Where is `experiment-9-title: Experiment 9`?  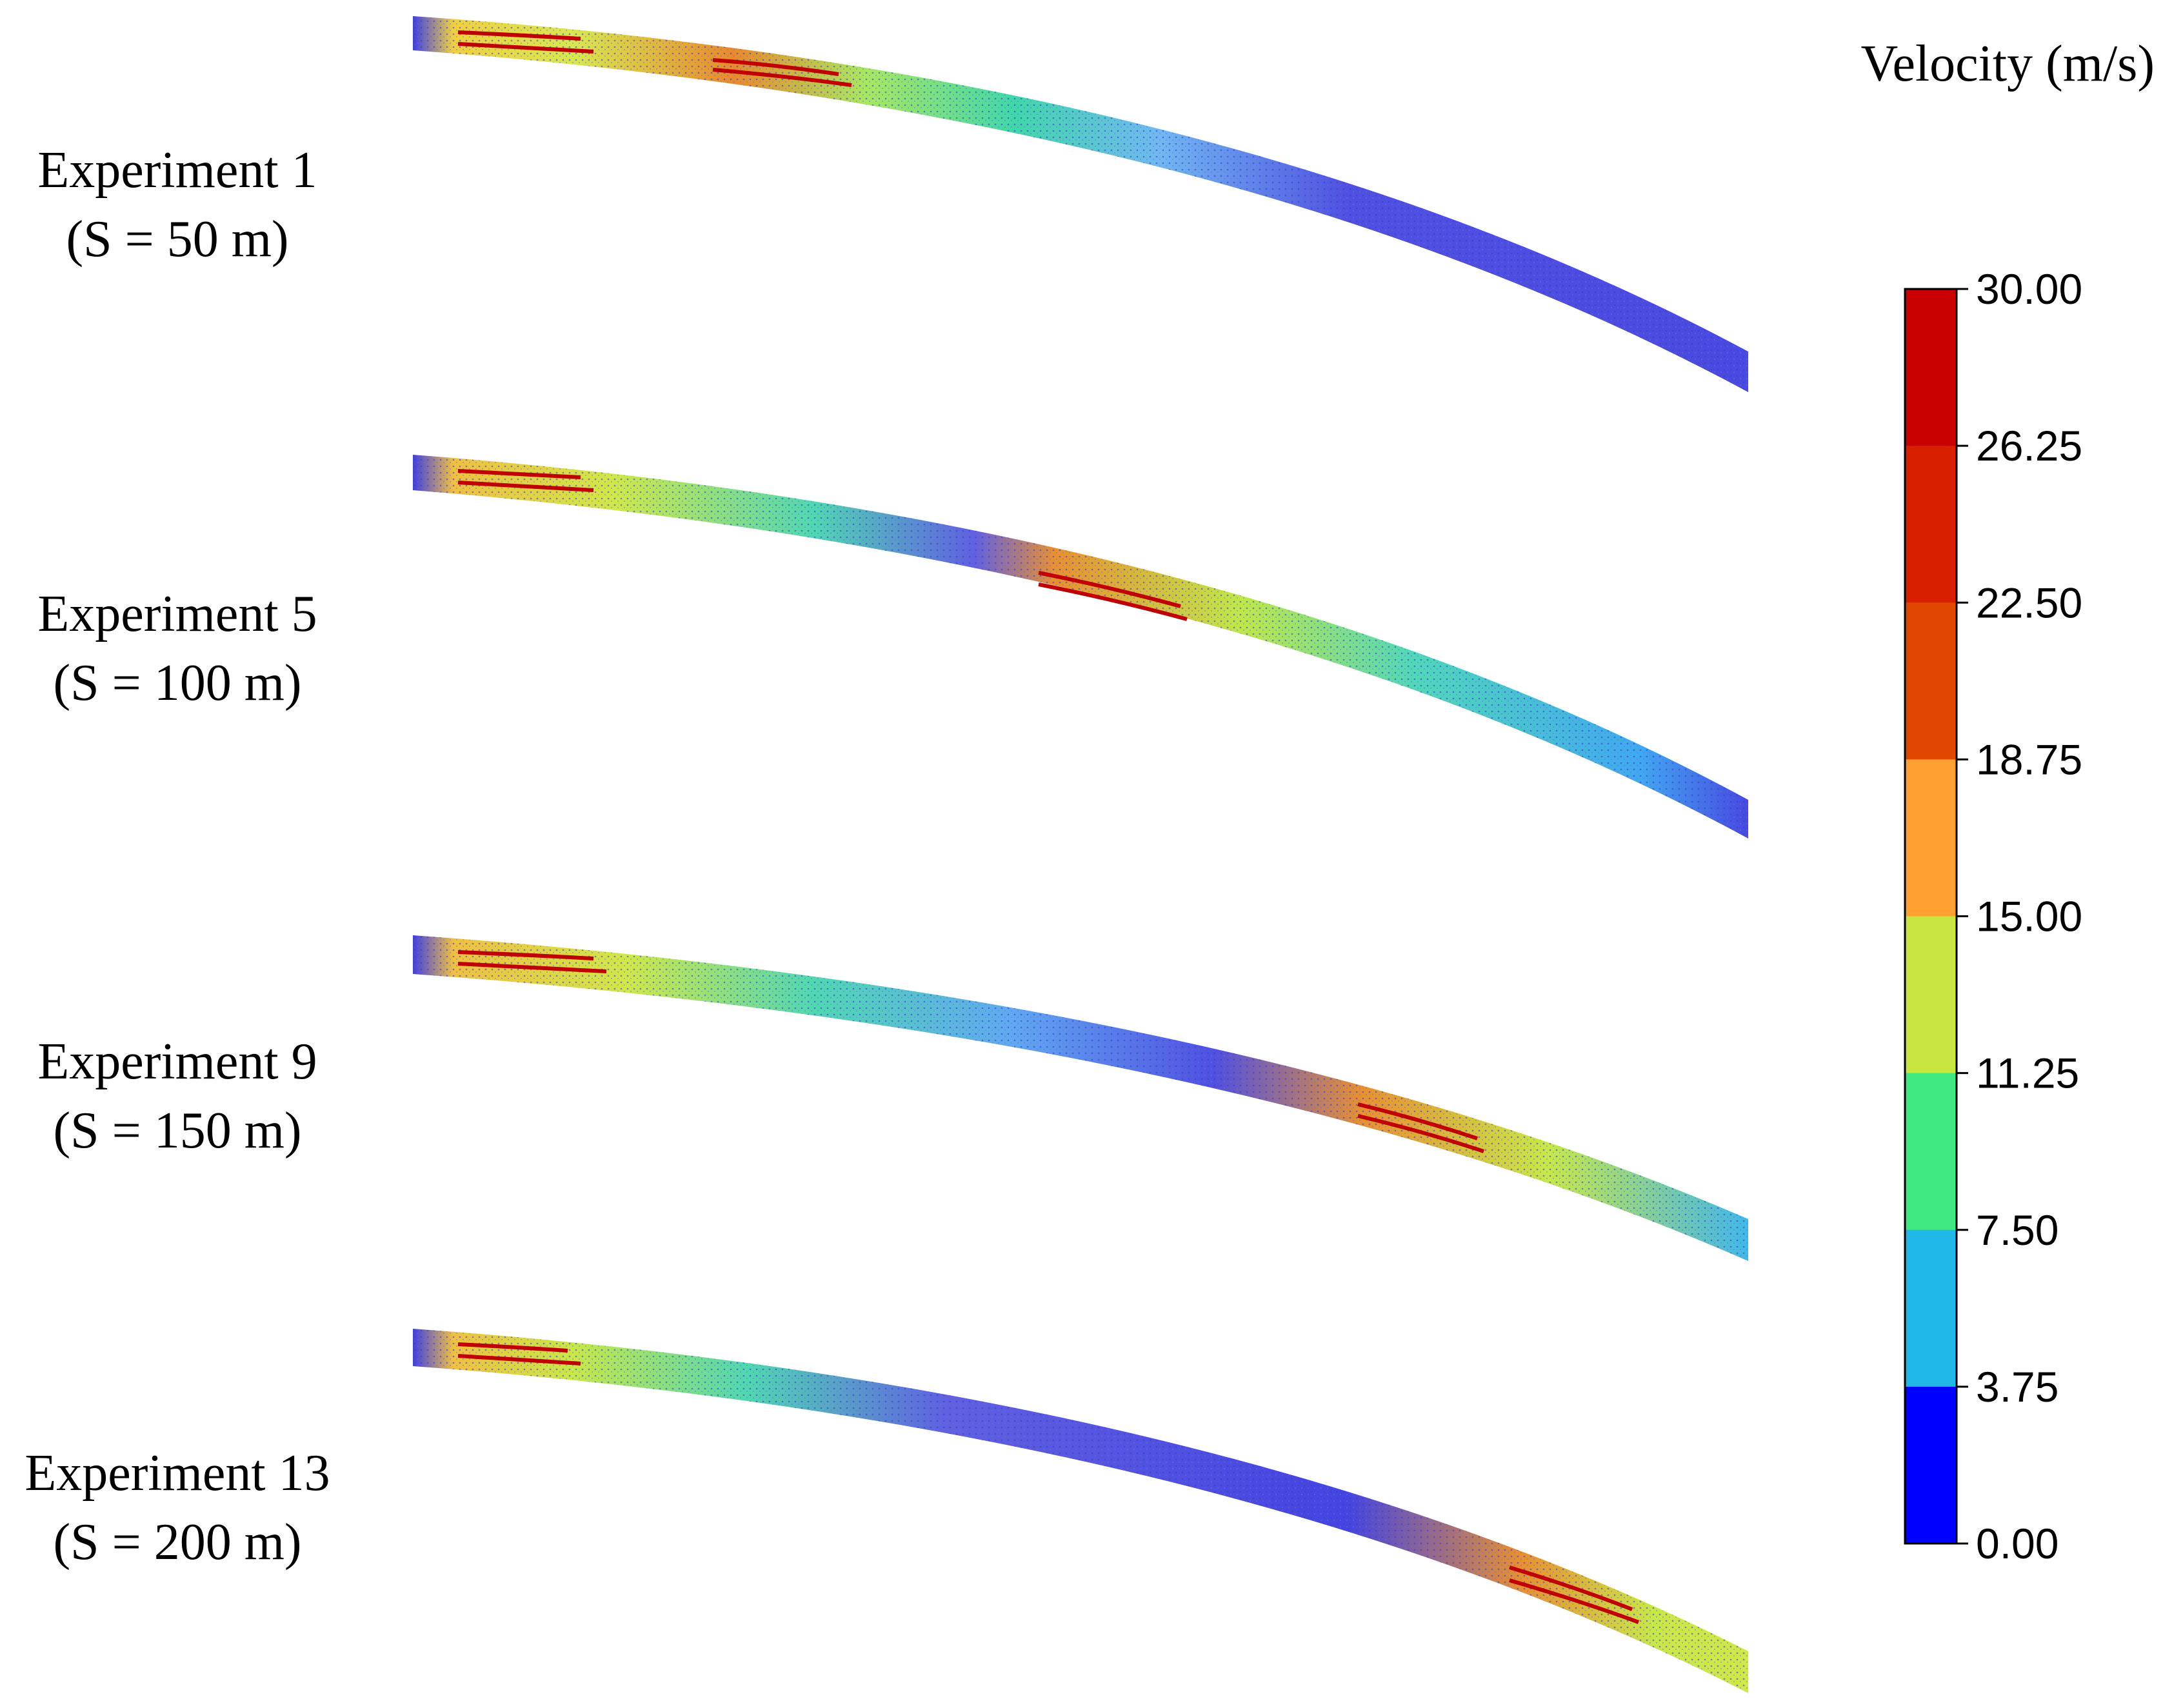 experiment-9-title: Experiment 9 is located at coordinates (177, 1061).